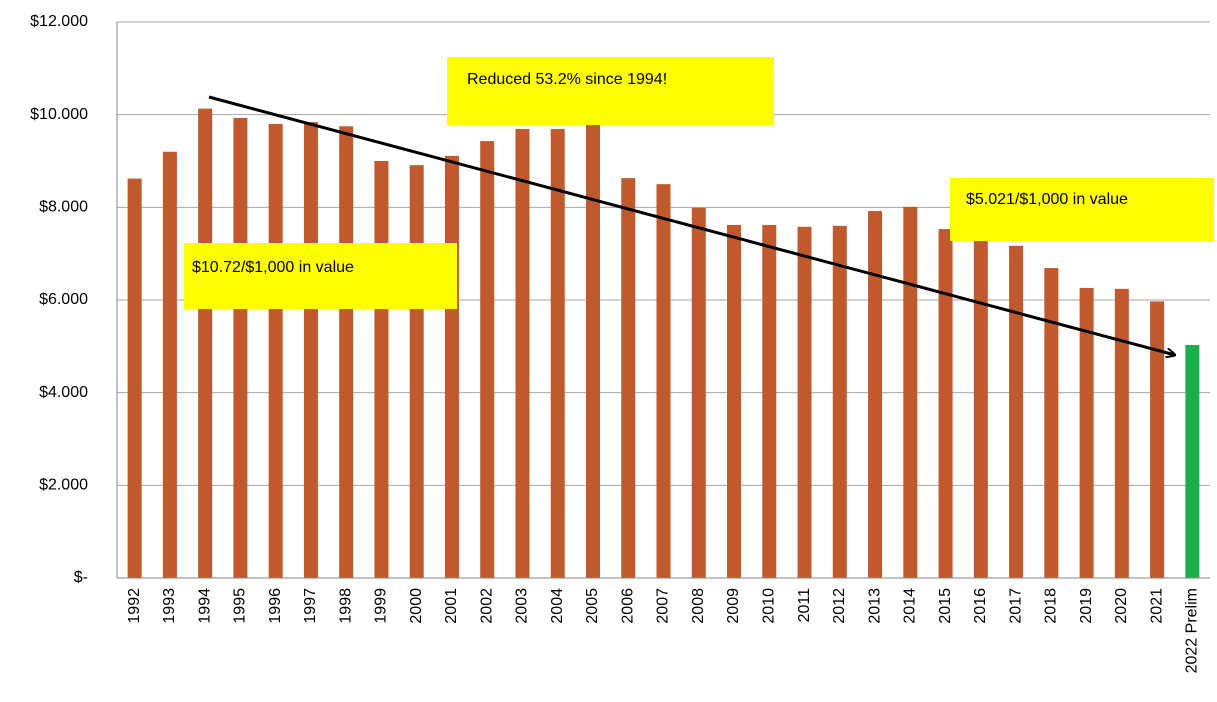 This screenshot has height=702, width=1217. I want to click on annotation: $10.72/$1,000 in value, so click(273, 267).